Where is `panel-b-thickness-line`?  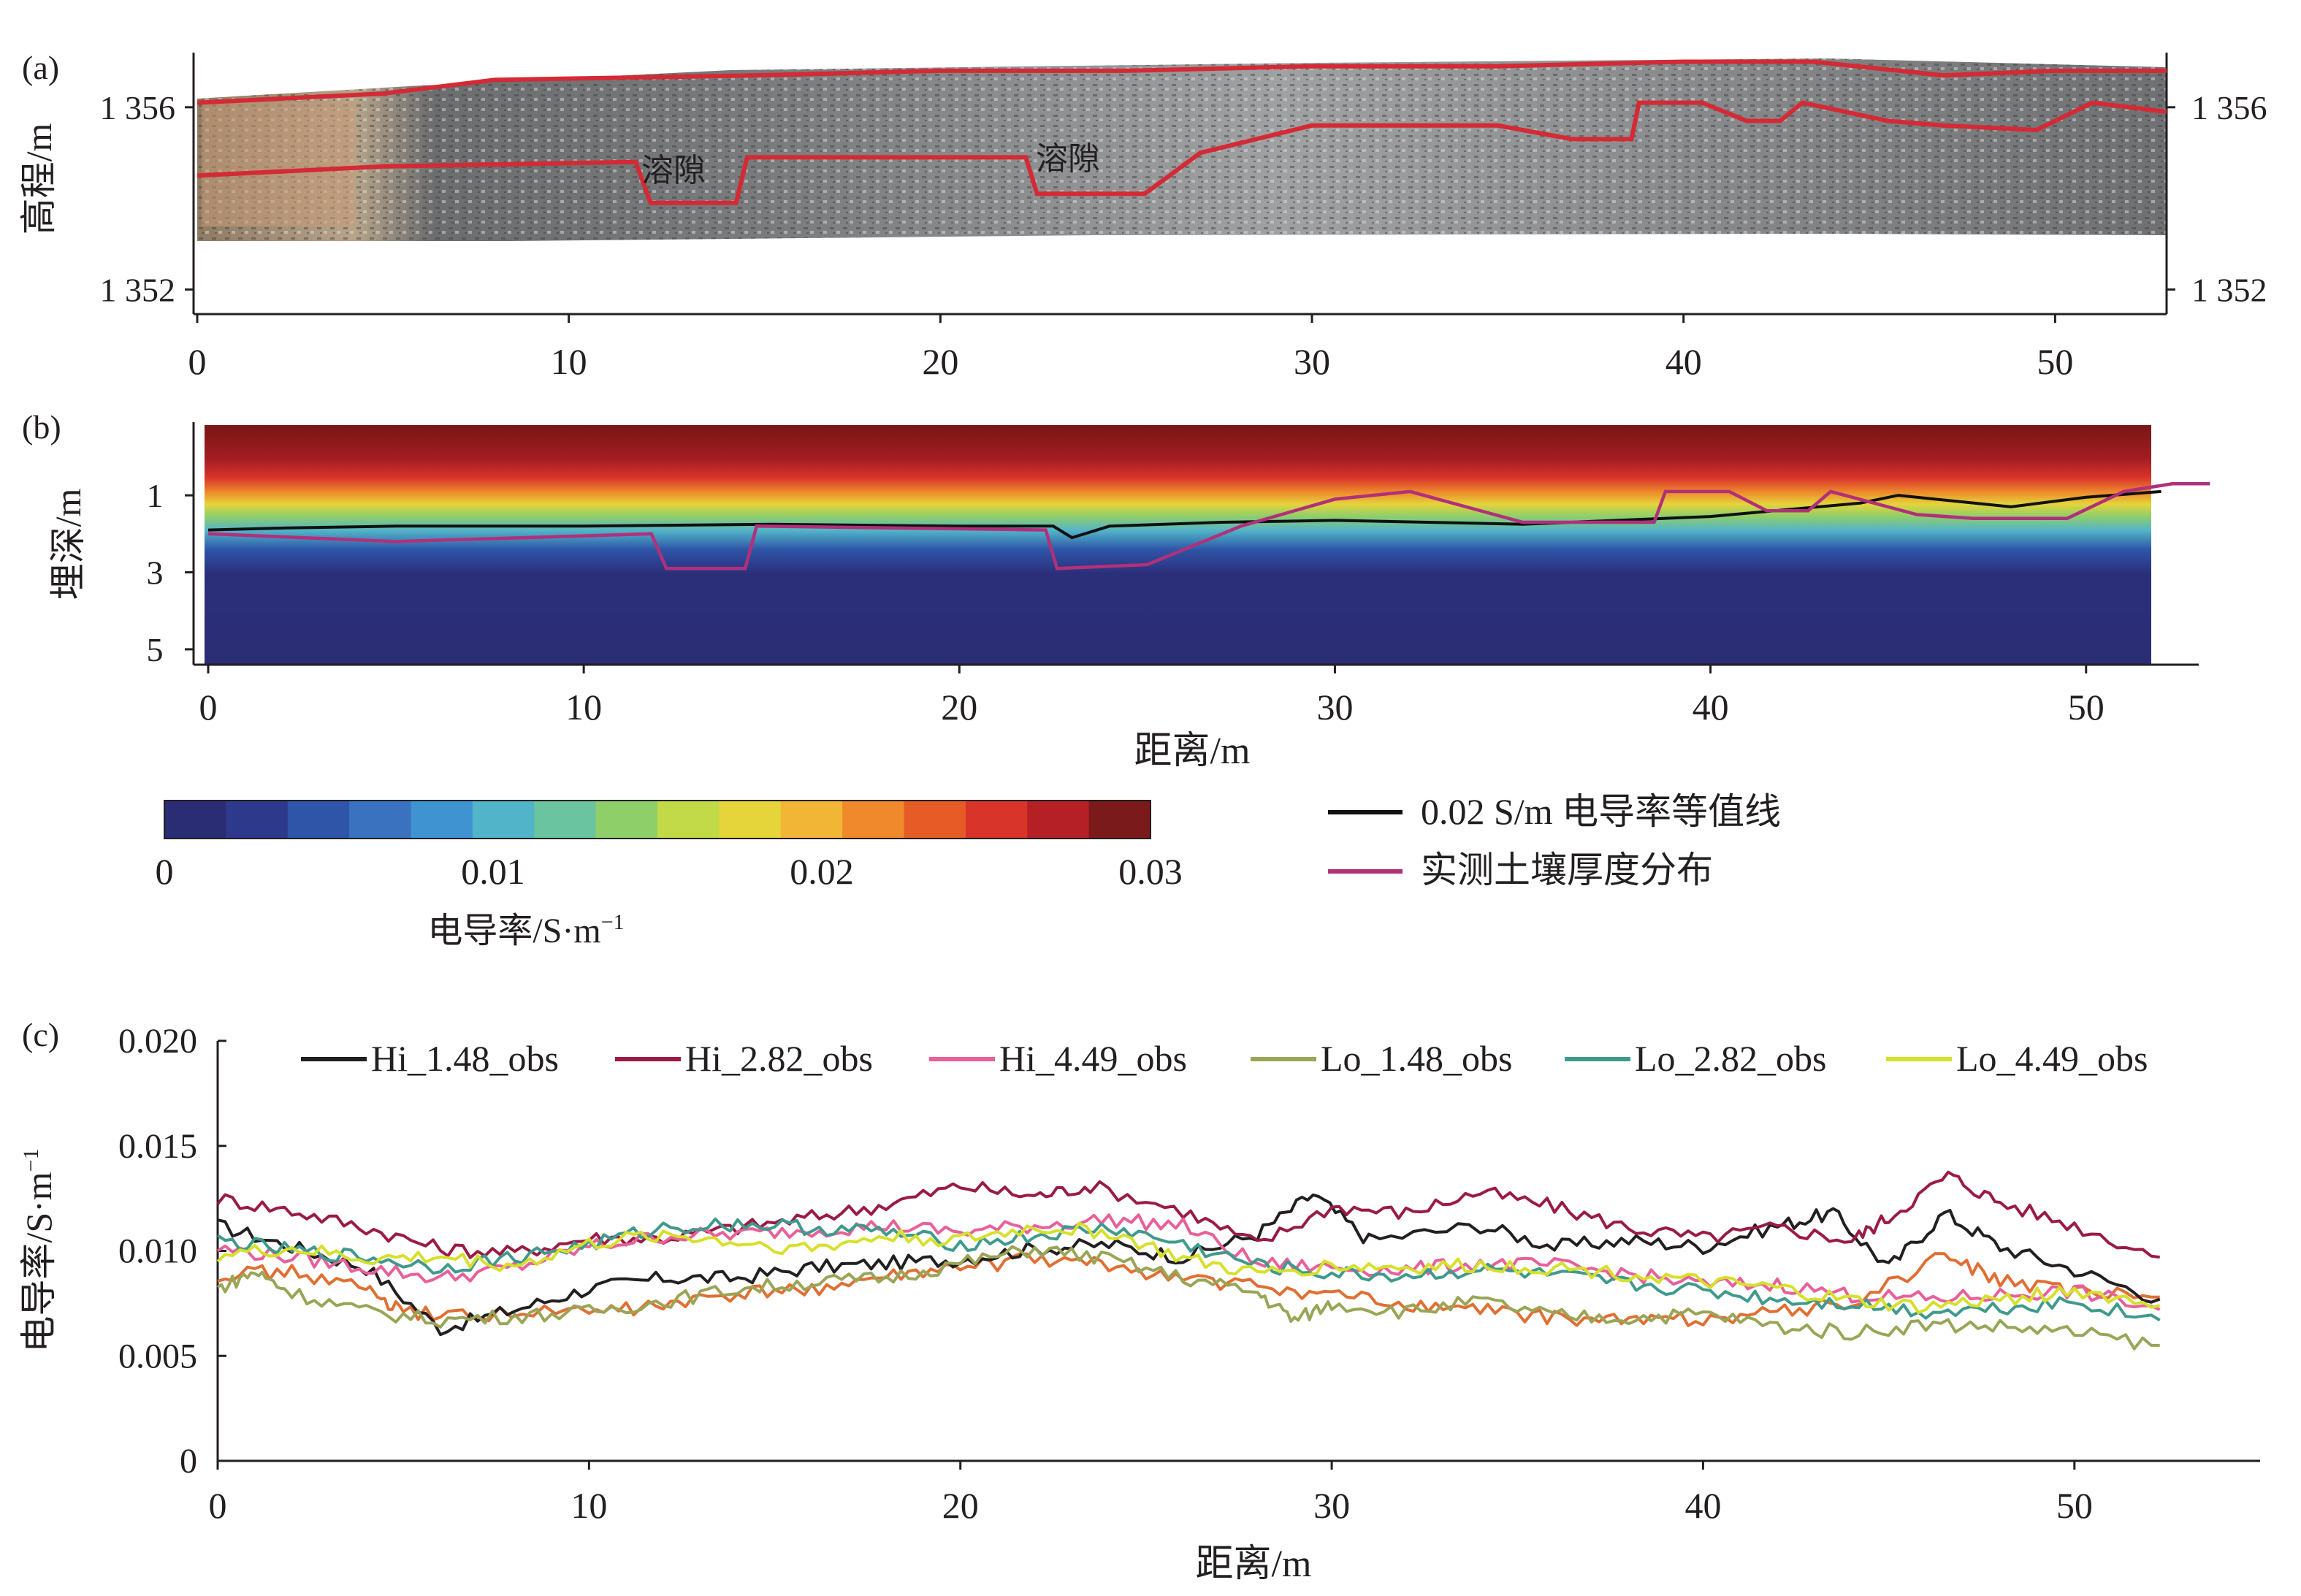 panel-b-thickness-line is located at coordinates (1209, 526).